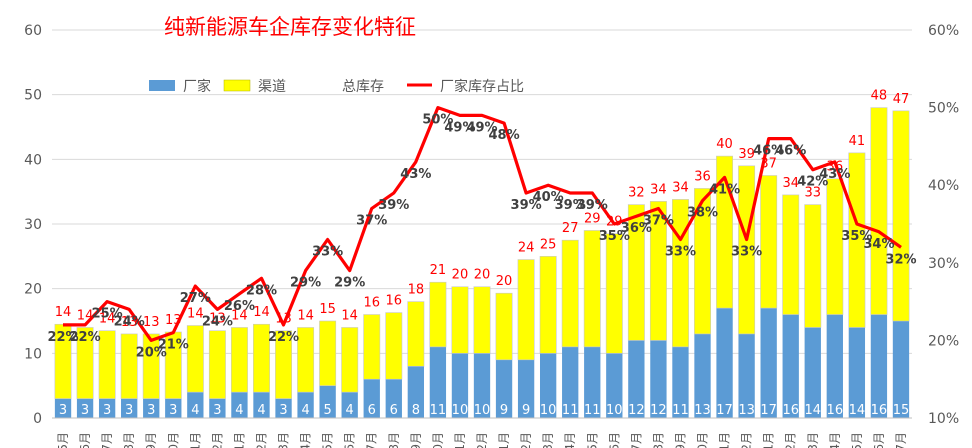 Image resolution: width=972 pixels, height=448 pixels. I want to click on total-value-label: 18, so click(416, 290).